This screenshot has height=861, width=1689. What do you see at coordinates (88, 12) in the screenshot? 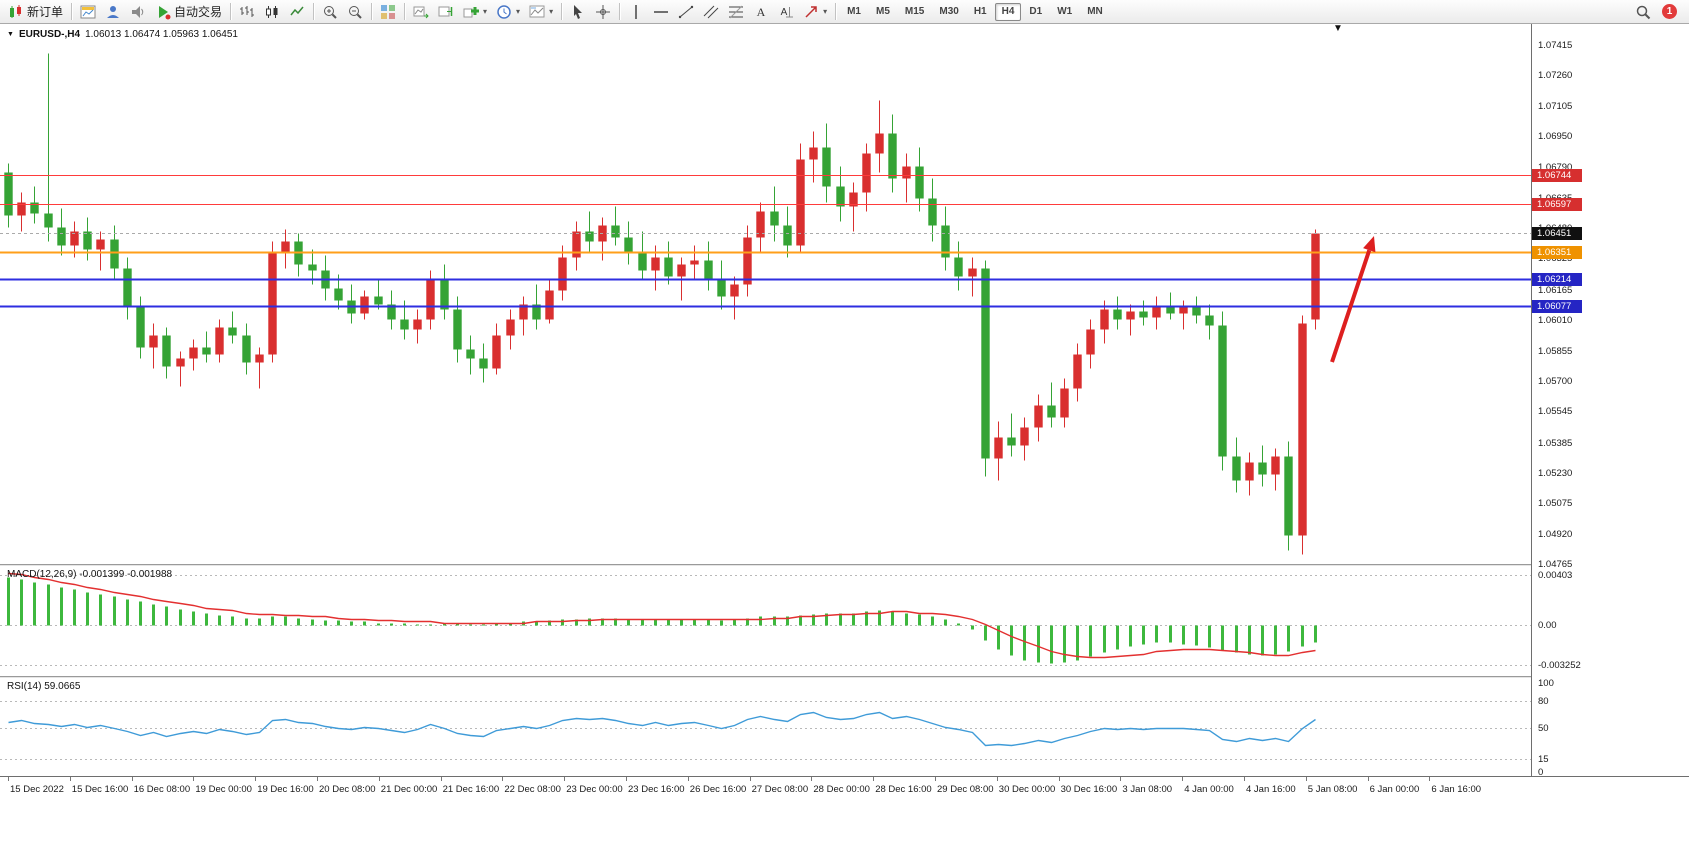
I see `chart-windows-button` at bounding box center [88, 12].